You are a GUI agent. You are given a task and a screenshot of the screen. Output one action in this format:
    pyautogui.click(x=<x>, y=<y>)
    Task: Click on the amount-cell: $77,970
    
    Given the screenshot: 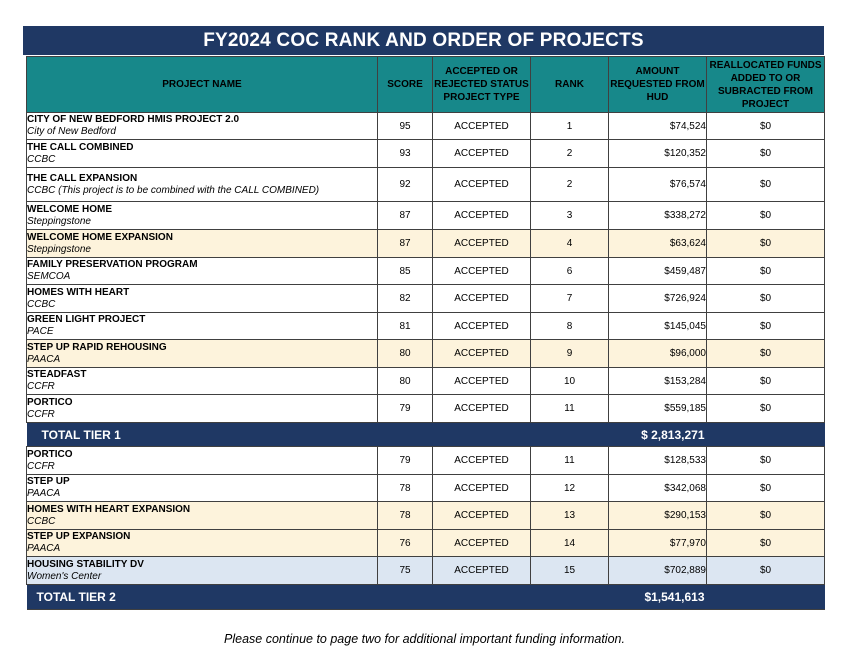 What is the action you would take?
    pyautogui.click(x=657, y=543)
    